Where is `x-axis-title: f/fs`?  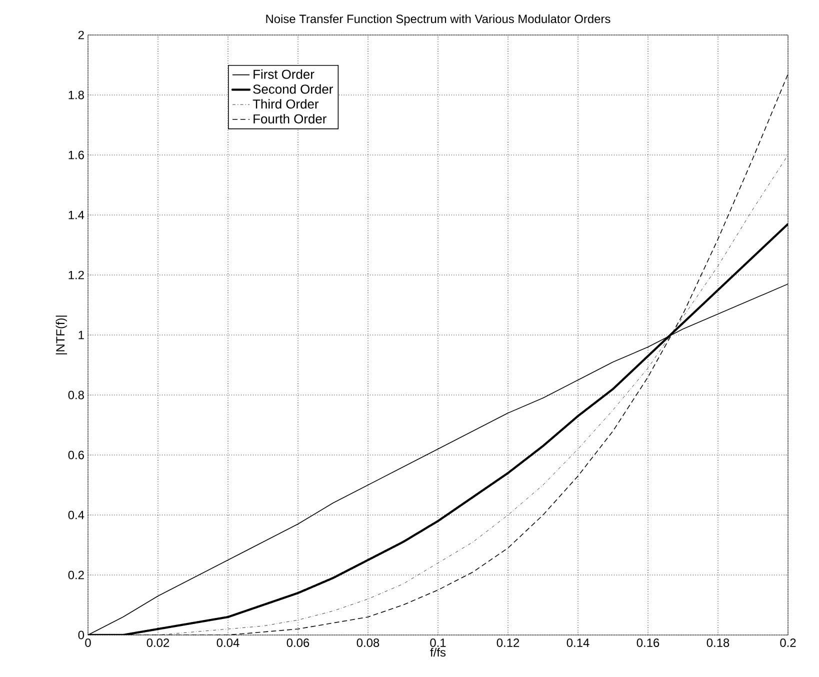
x-axis-title: f/fs is located at coordinates (438, 652).